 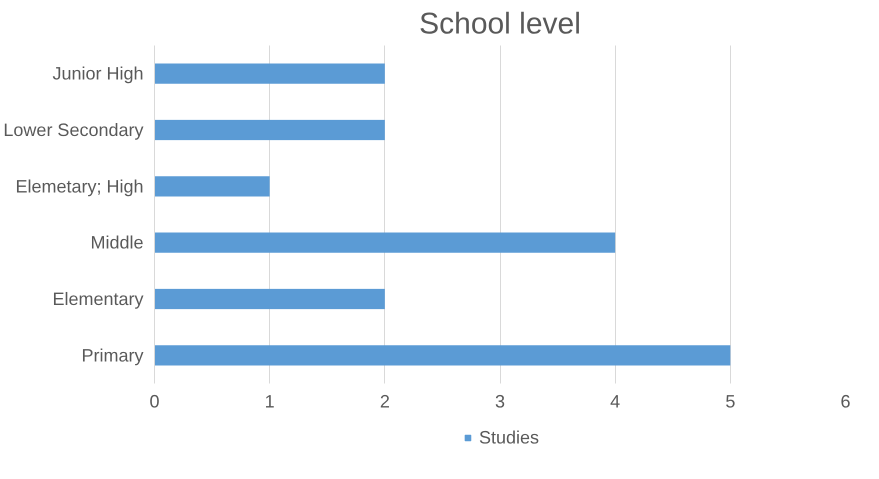 What do you see at coordinates (98, 74) in the screenshot?
I see `y-tick-label: Junior High` at bounding box center [98, 74].